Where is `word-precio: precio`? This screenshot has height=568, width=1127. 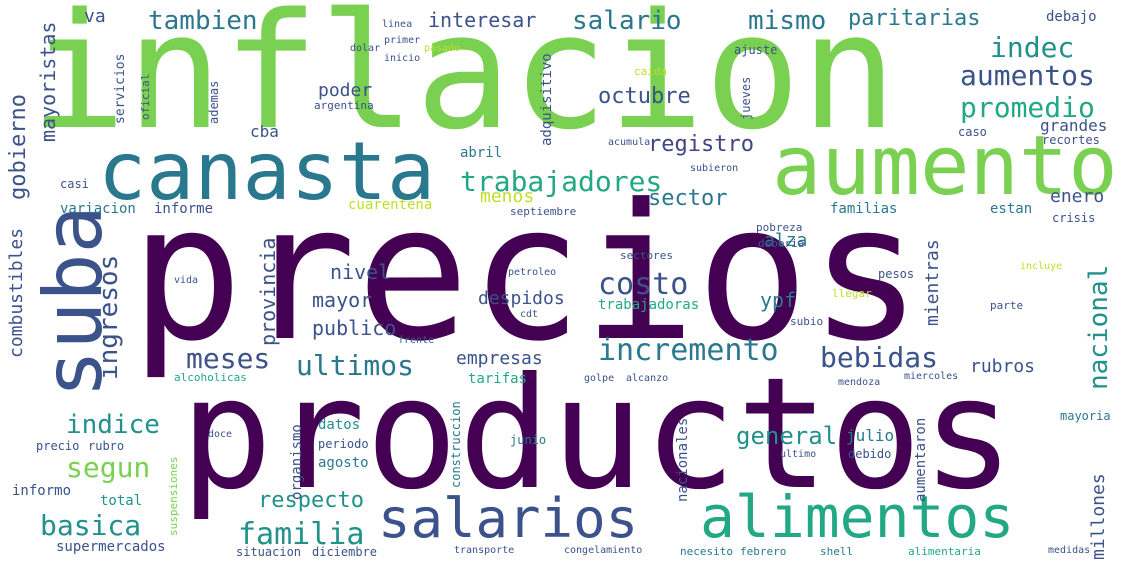
word-precio: precio is located at coordinates (58, 446).